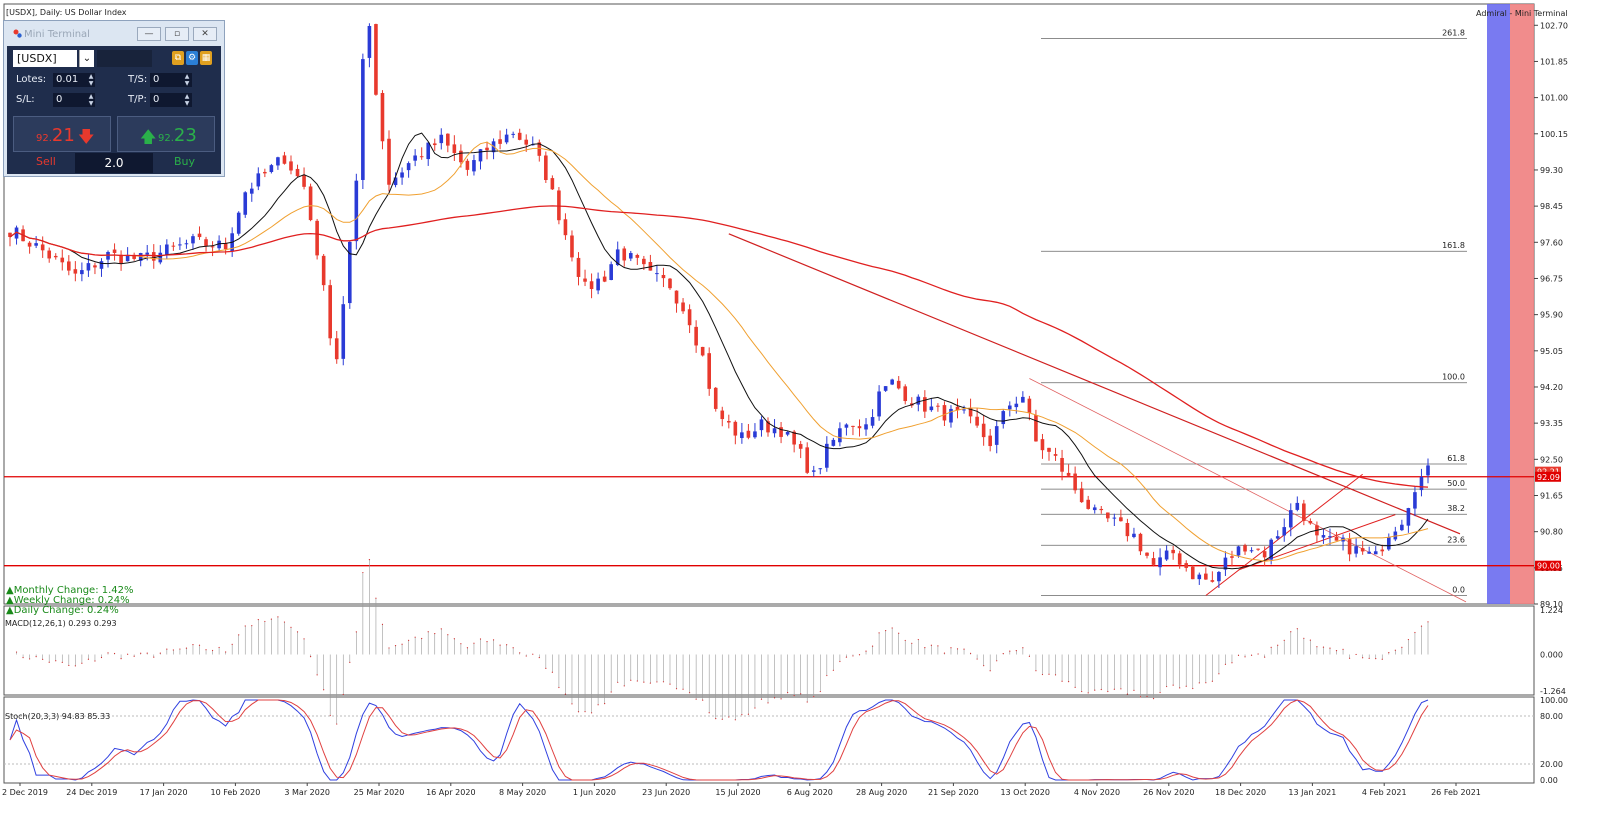 Image resolution: width=1600 pixels, height=815 pixels. I want to click on sell-label: Sell, so click(46, 161).